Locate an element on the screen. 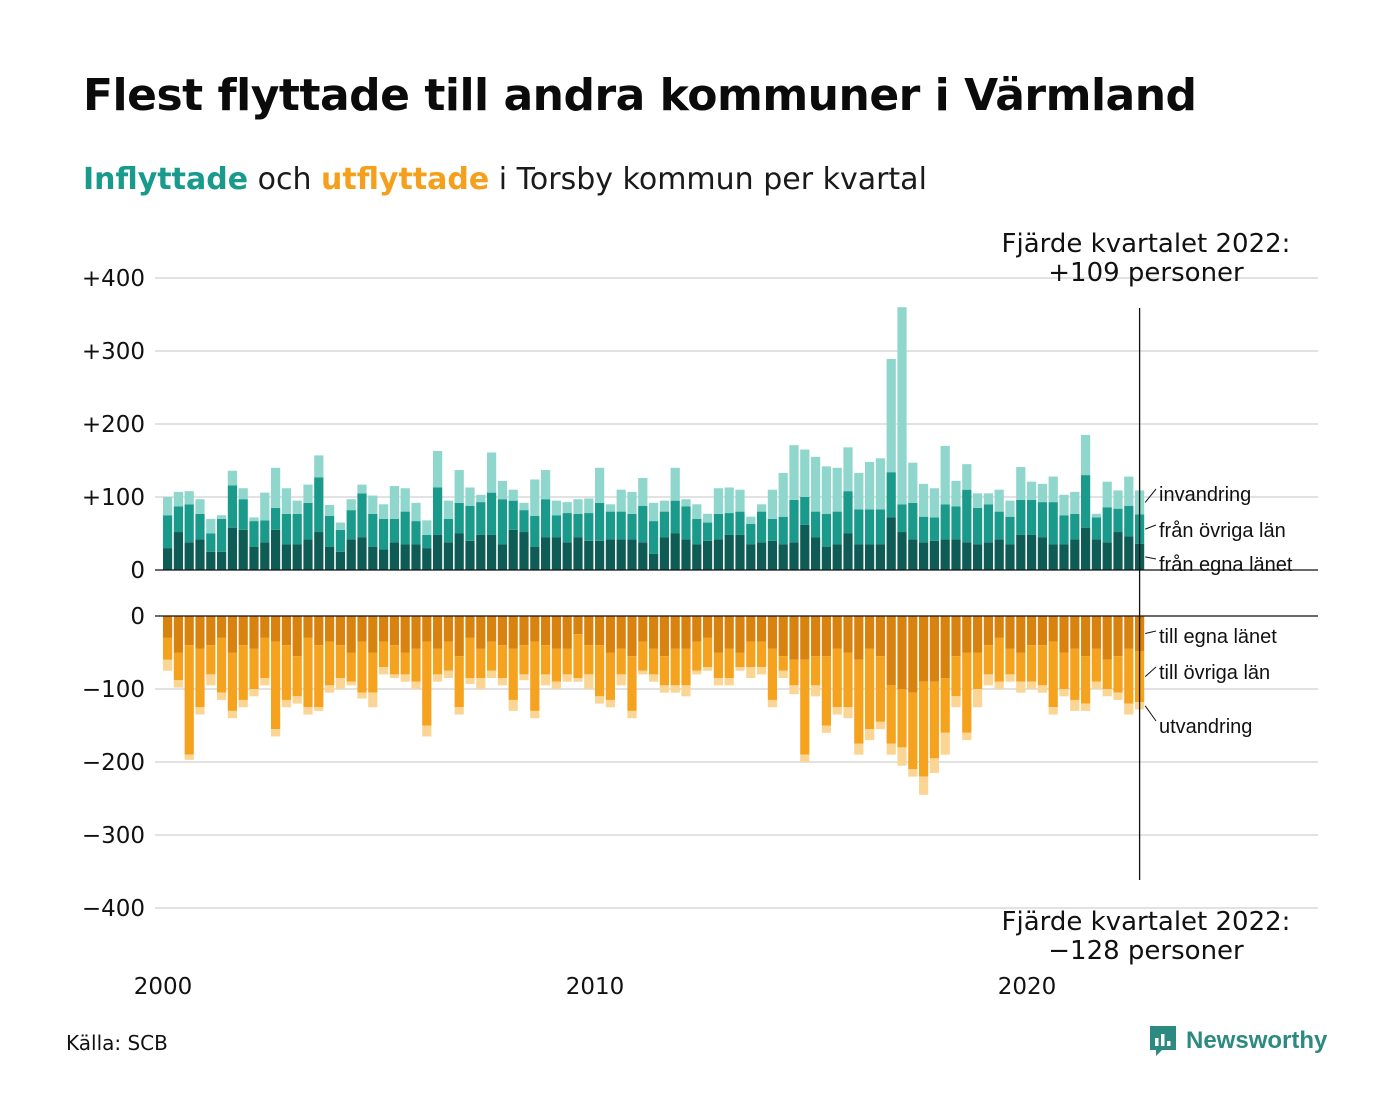 This screenshot has width=1400, height=1120. subtitle-och: och is located at coordinates (284, 179).